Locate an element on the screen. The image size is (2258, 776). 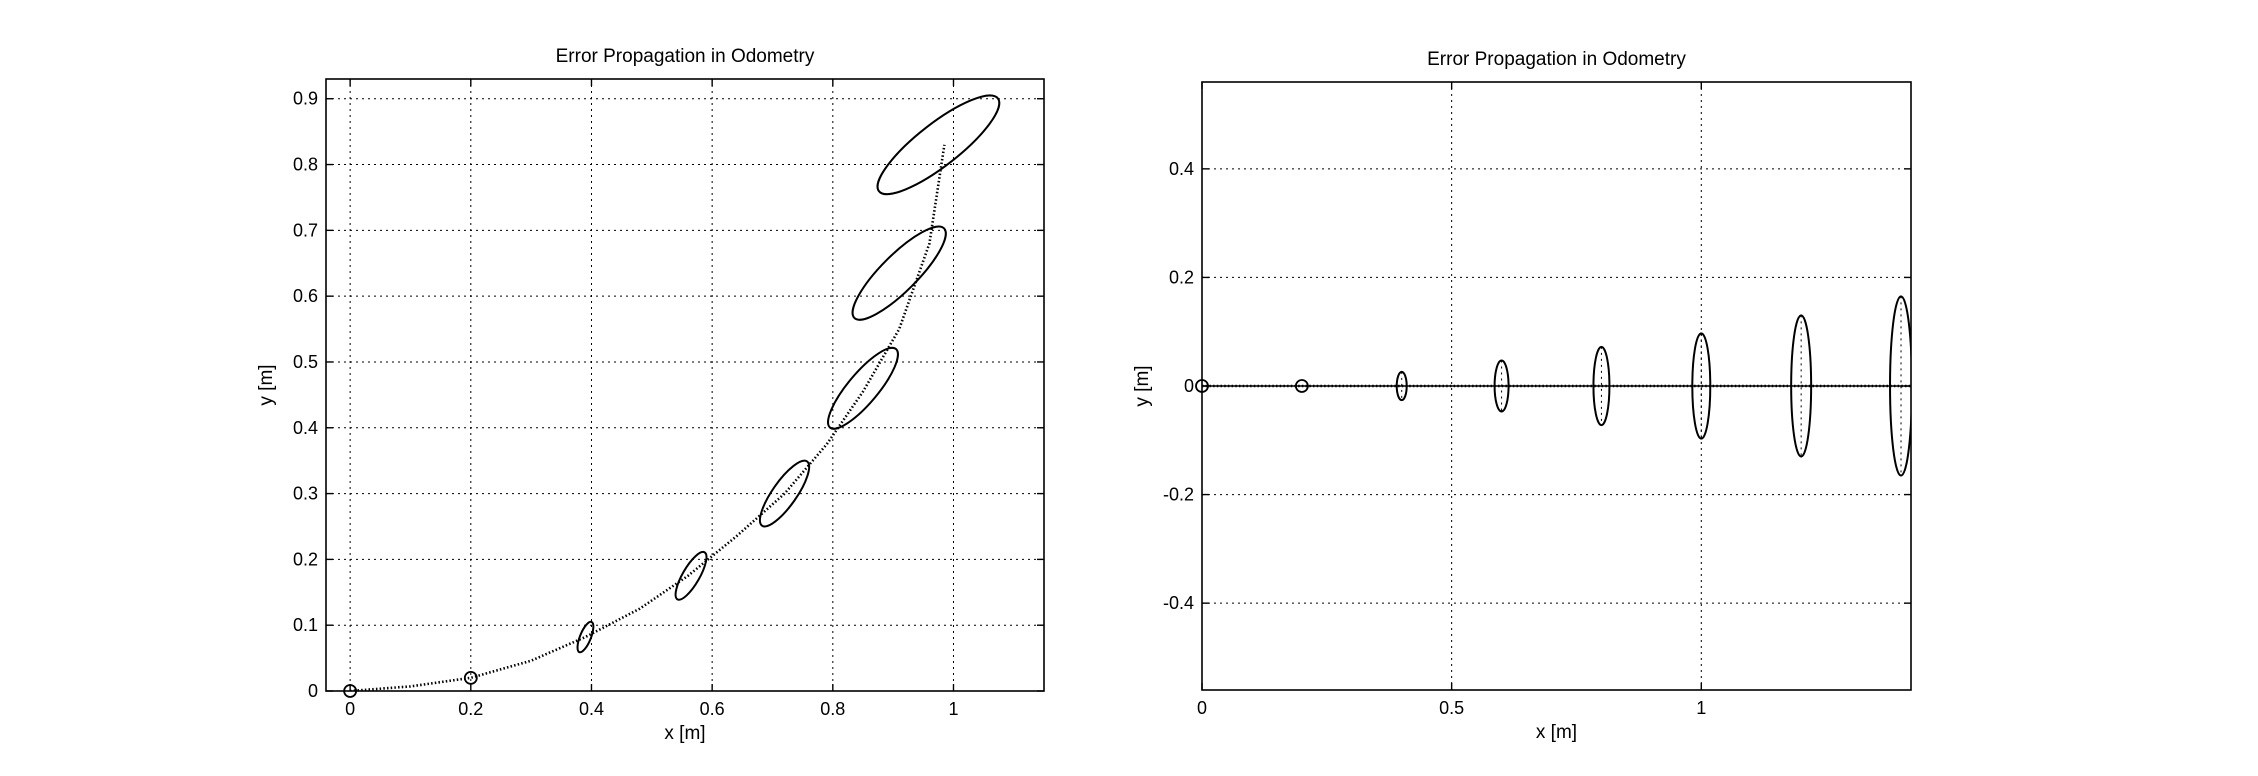
x-tick-label: 0.2 is located at coordinates (470, 709).